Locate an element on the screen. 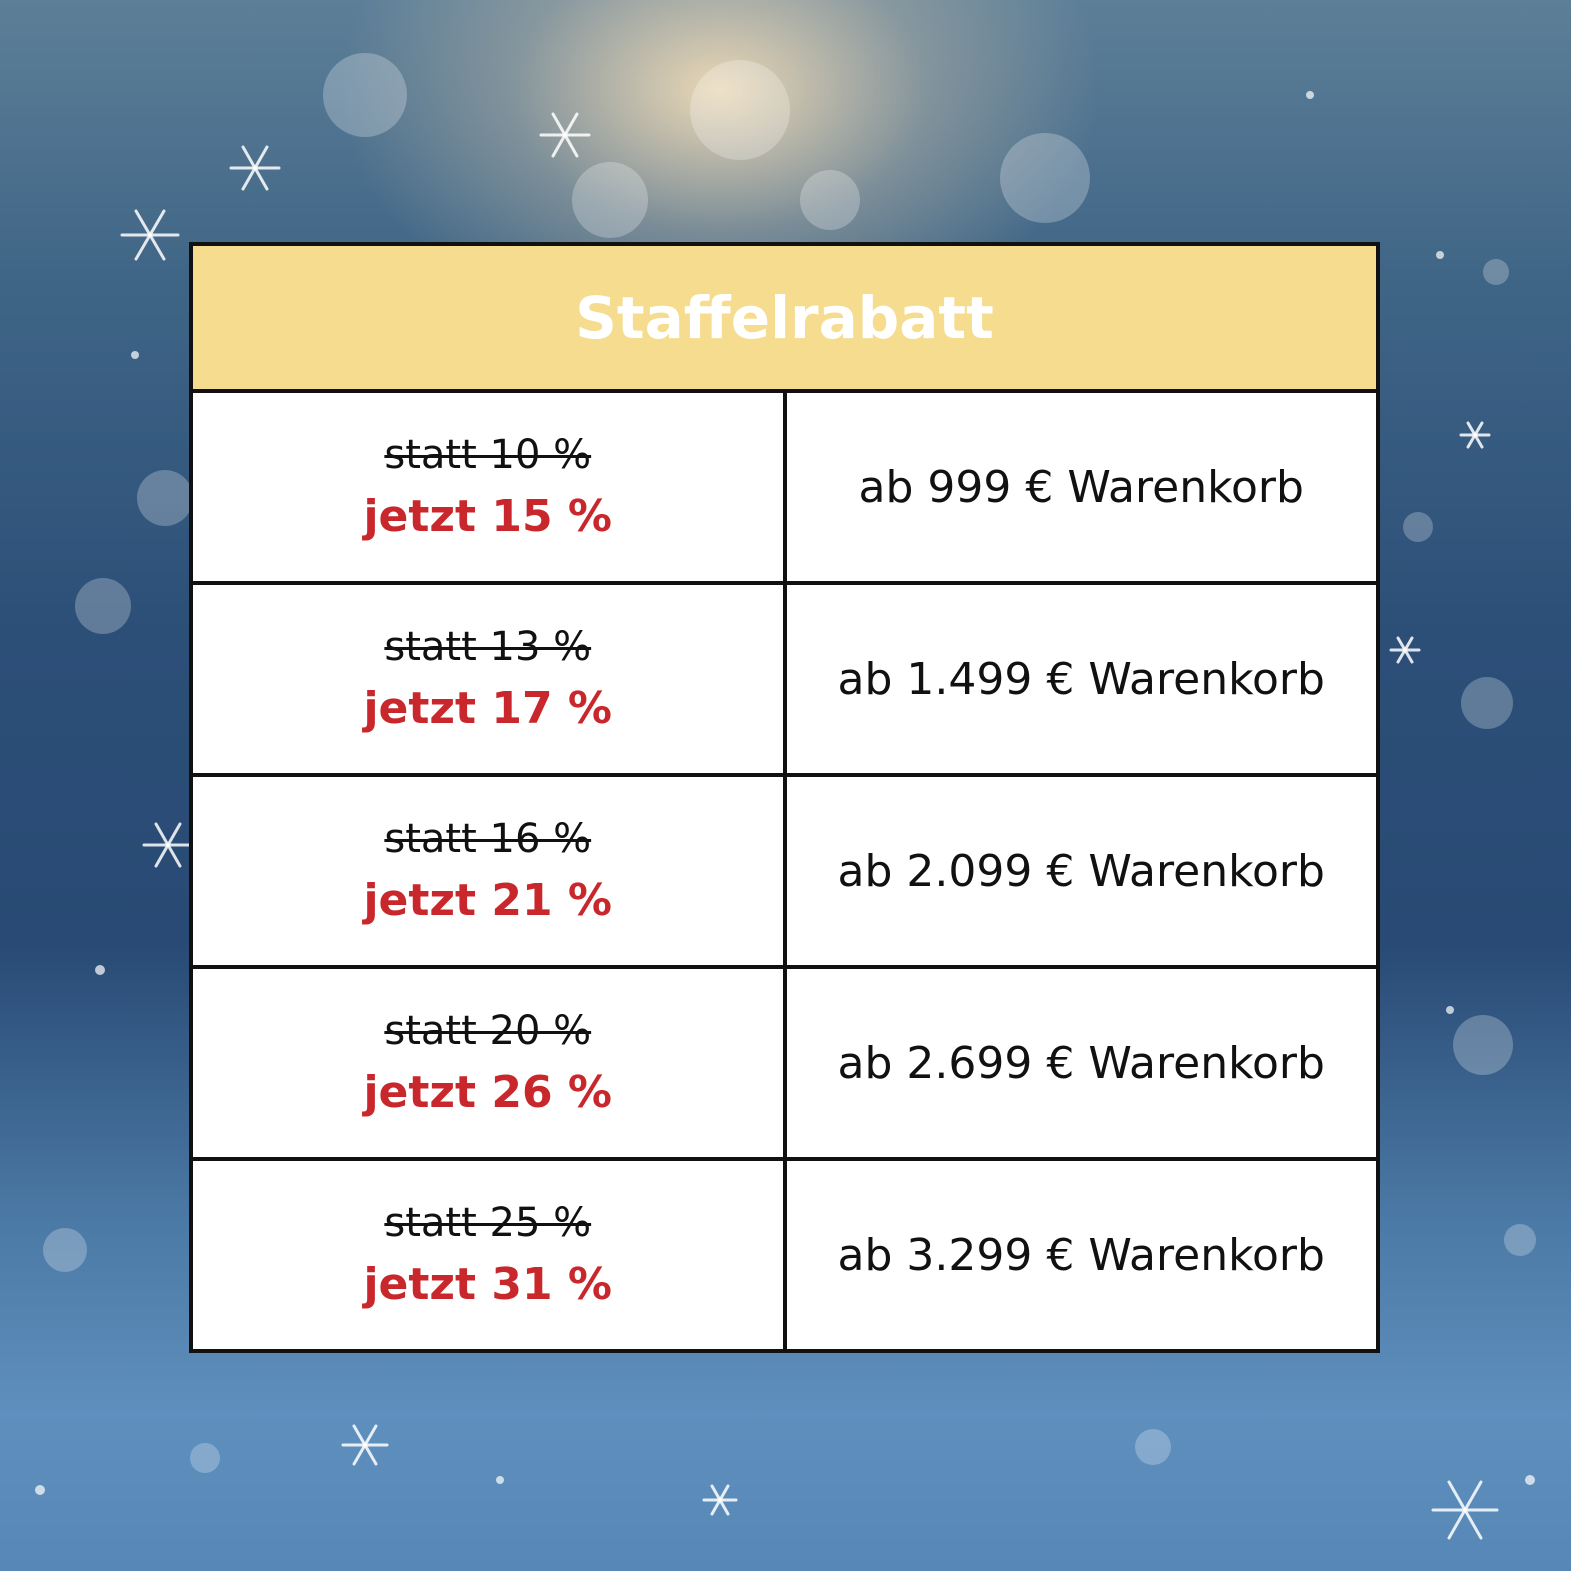  threshold-cell: ab 1.499 € Warenkorb is located at coordinates (1081, 679).